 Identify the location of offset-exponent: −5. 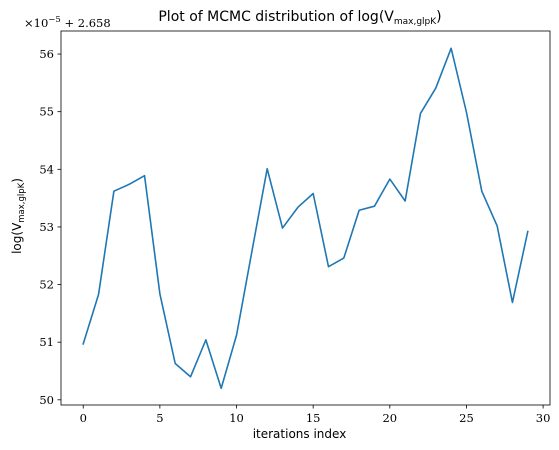
(54, 20).